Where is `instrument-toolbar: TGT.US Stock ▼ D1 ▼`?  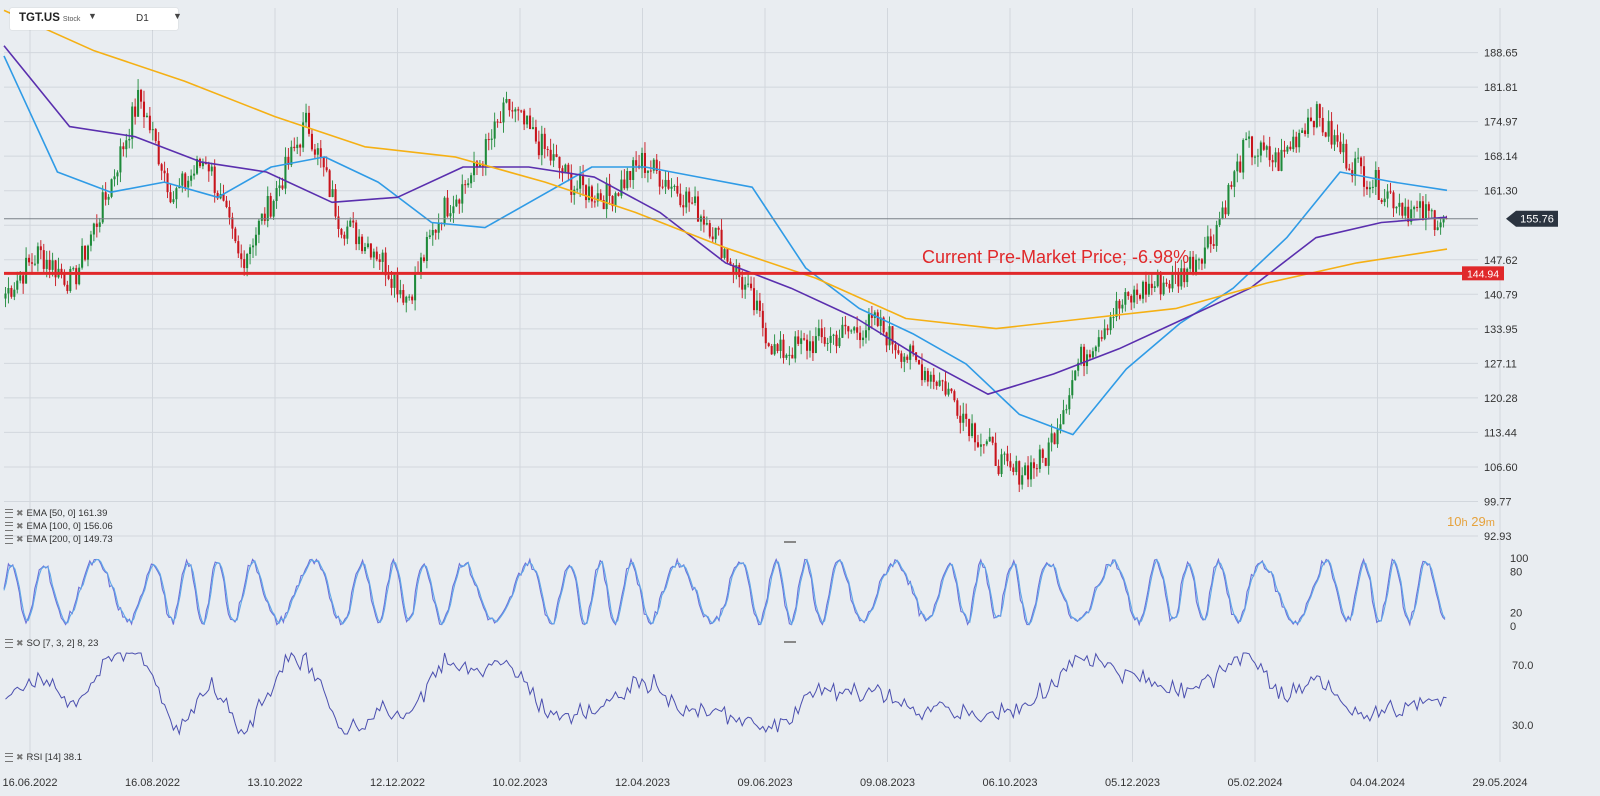
instrument-toolbar: TGT.US Stock ▼ D1 ▼ is located at coordinates (96, 19).